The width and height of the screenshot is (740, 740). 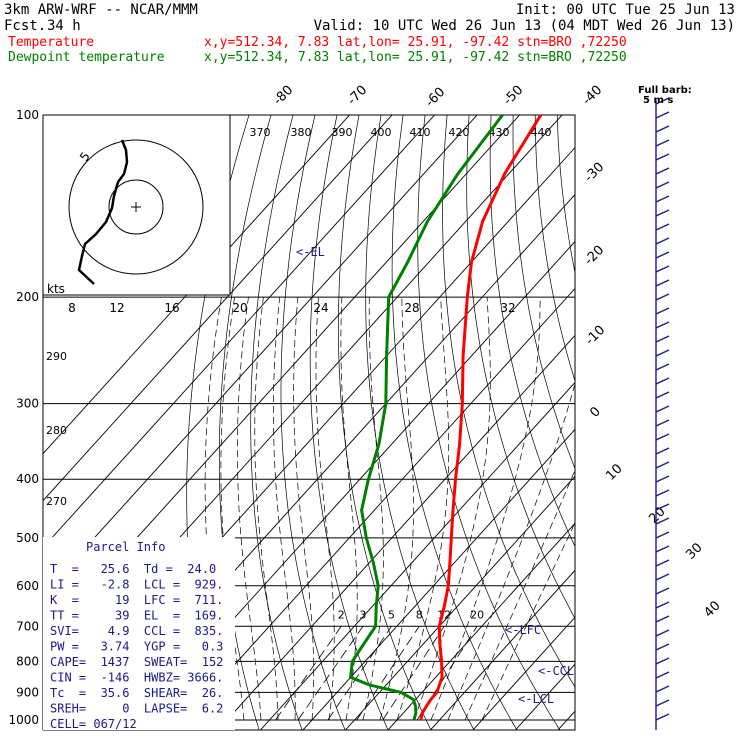 I want to click on pressure-label: 500, so click(x=27, y=538).